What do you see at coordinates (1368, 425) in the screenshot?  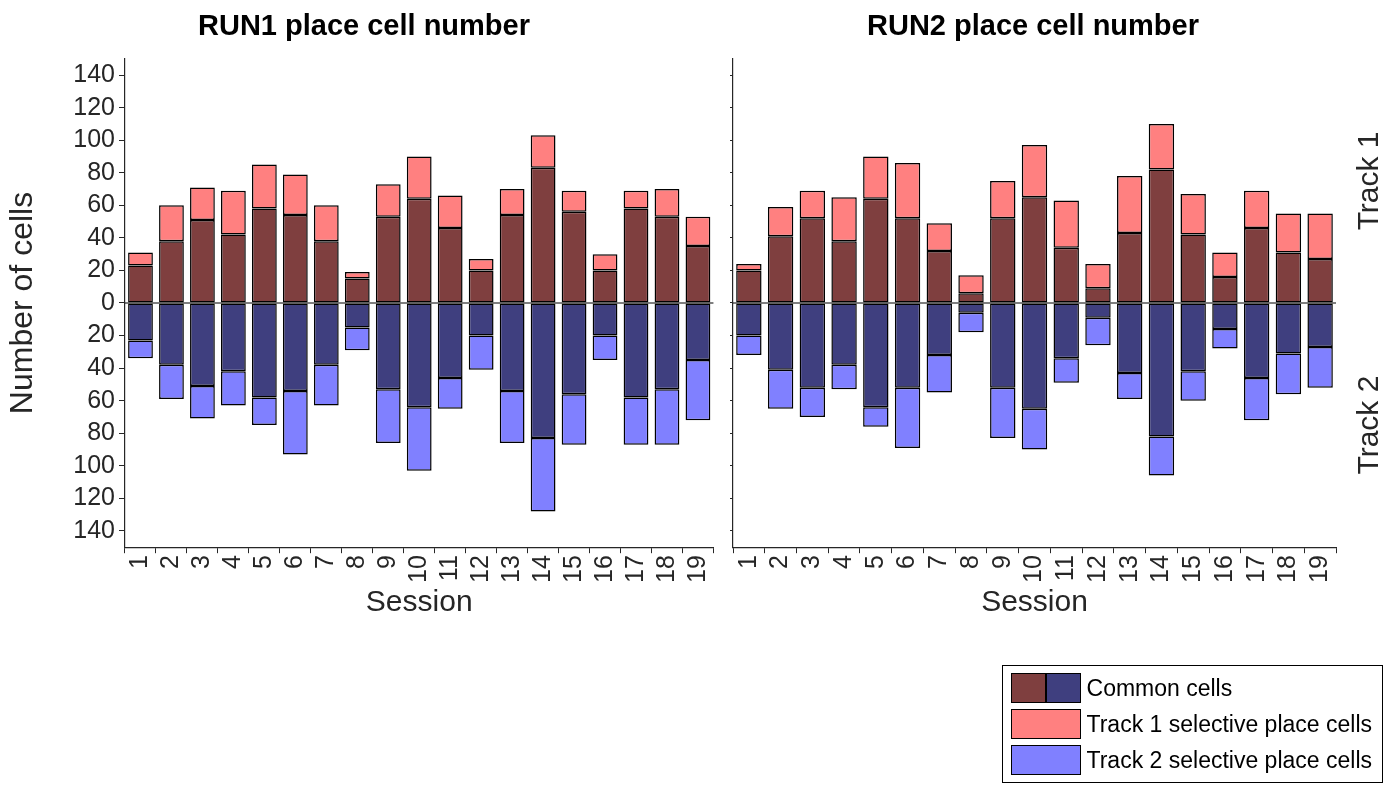 I see `text: Track 2` at bounding box center [1368, 425].